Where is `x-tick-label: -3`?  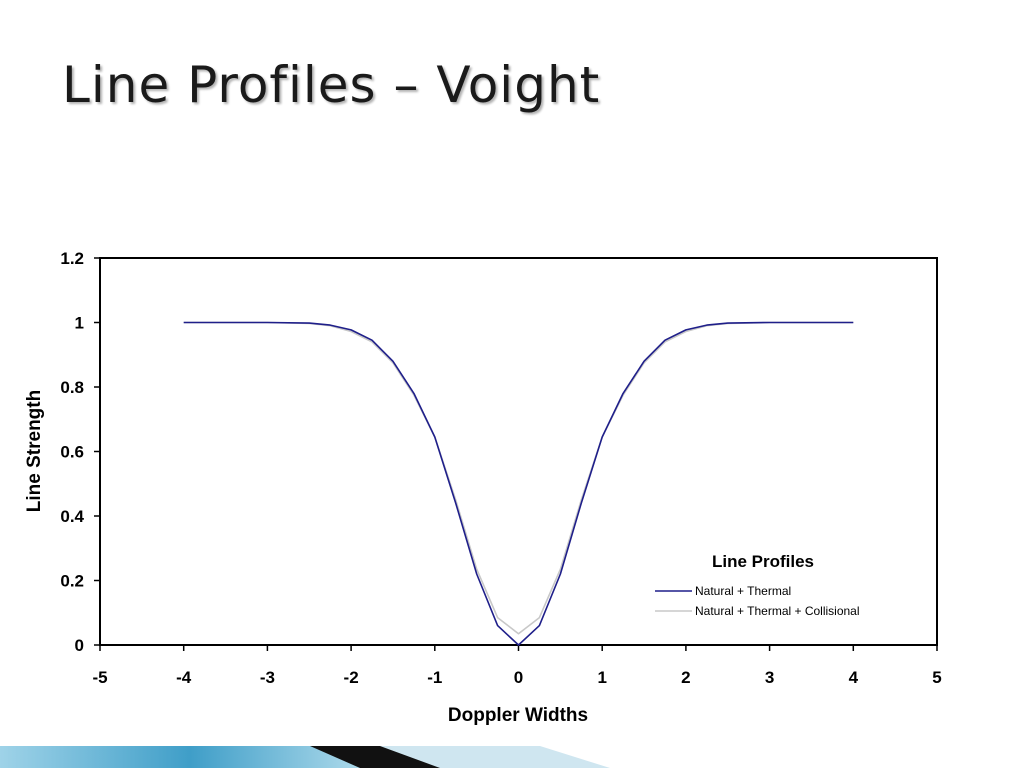 x-tick-label: -3 is located at coordinates (267, 677).